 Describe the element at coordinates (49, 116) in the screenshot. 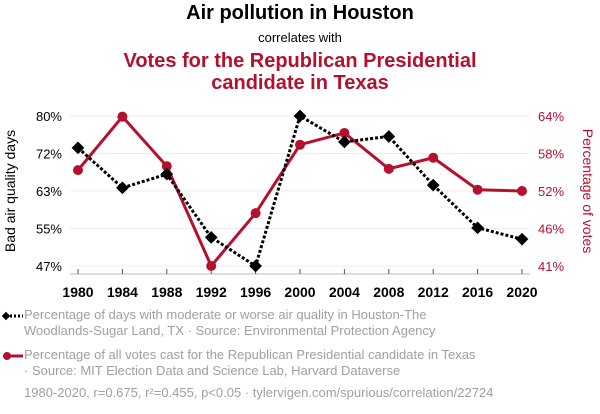

I see `y-left-tick-label: 80%` at that location.